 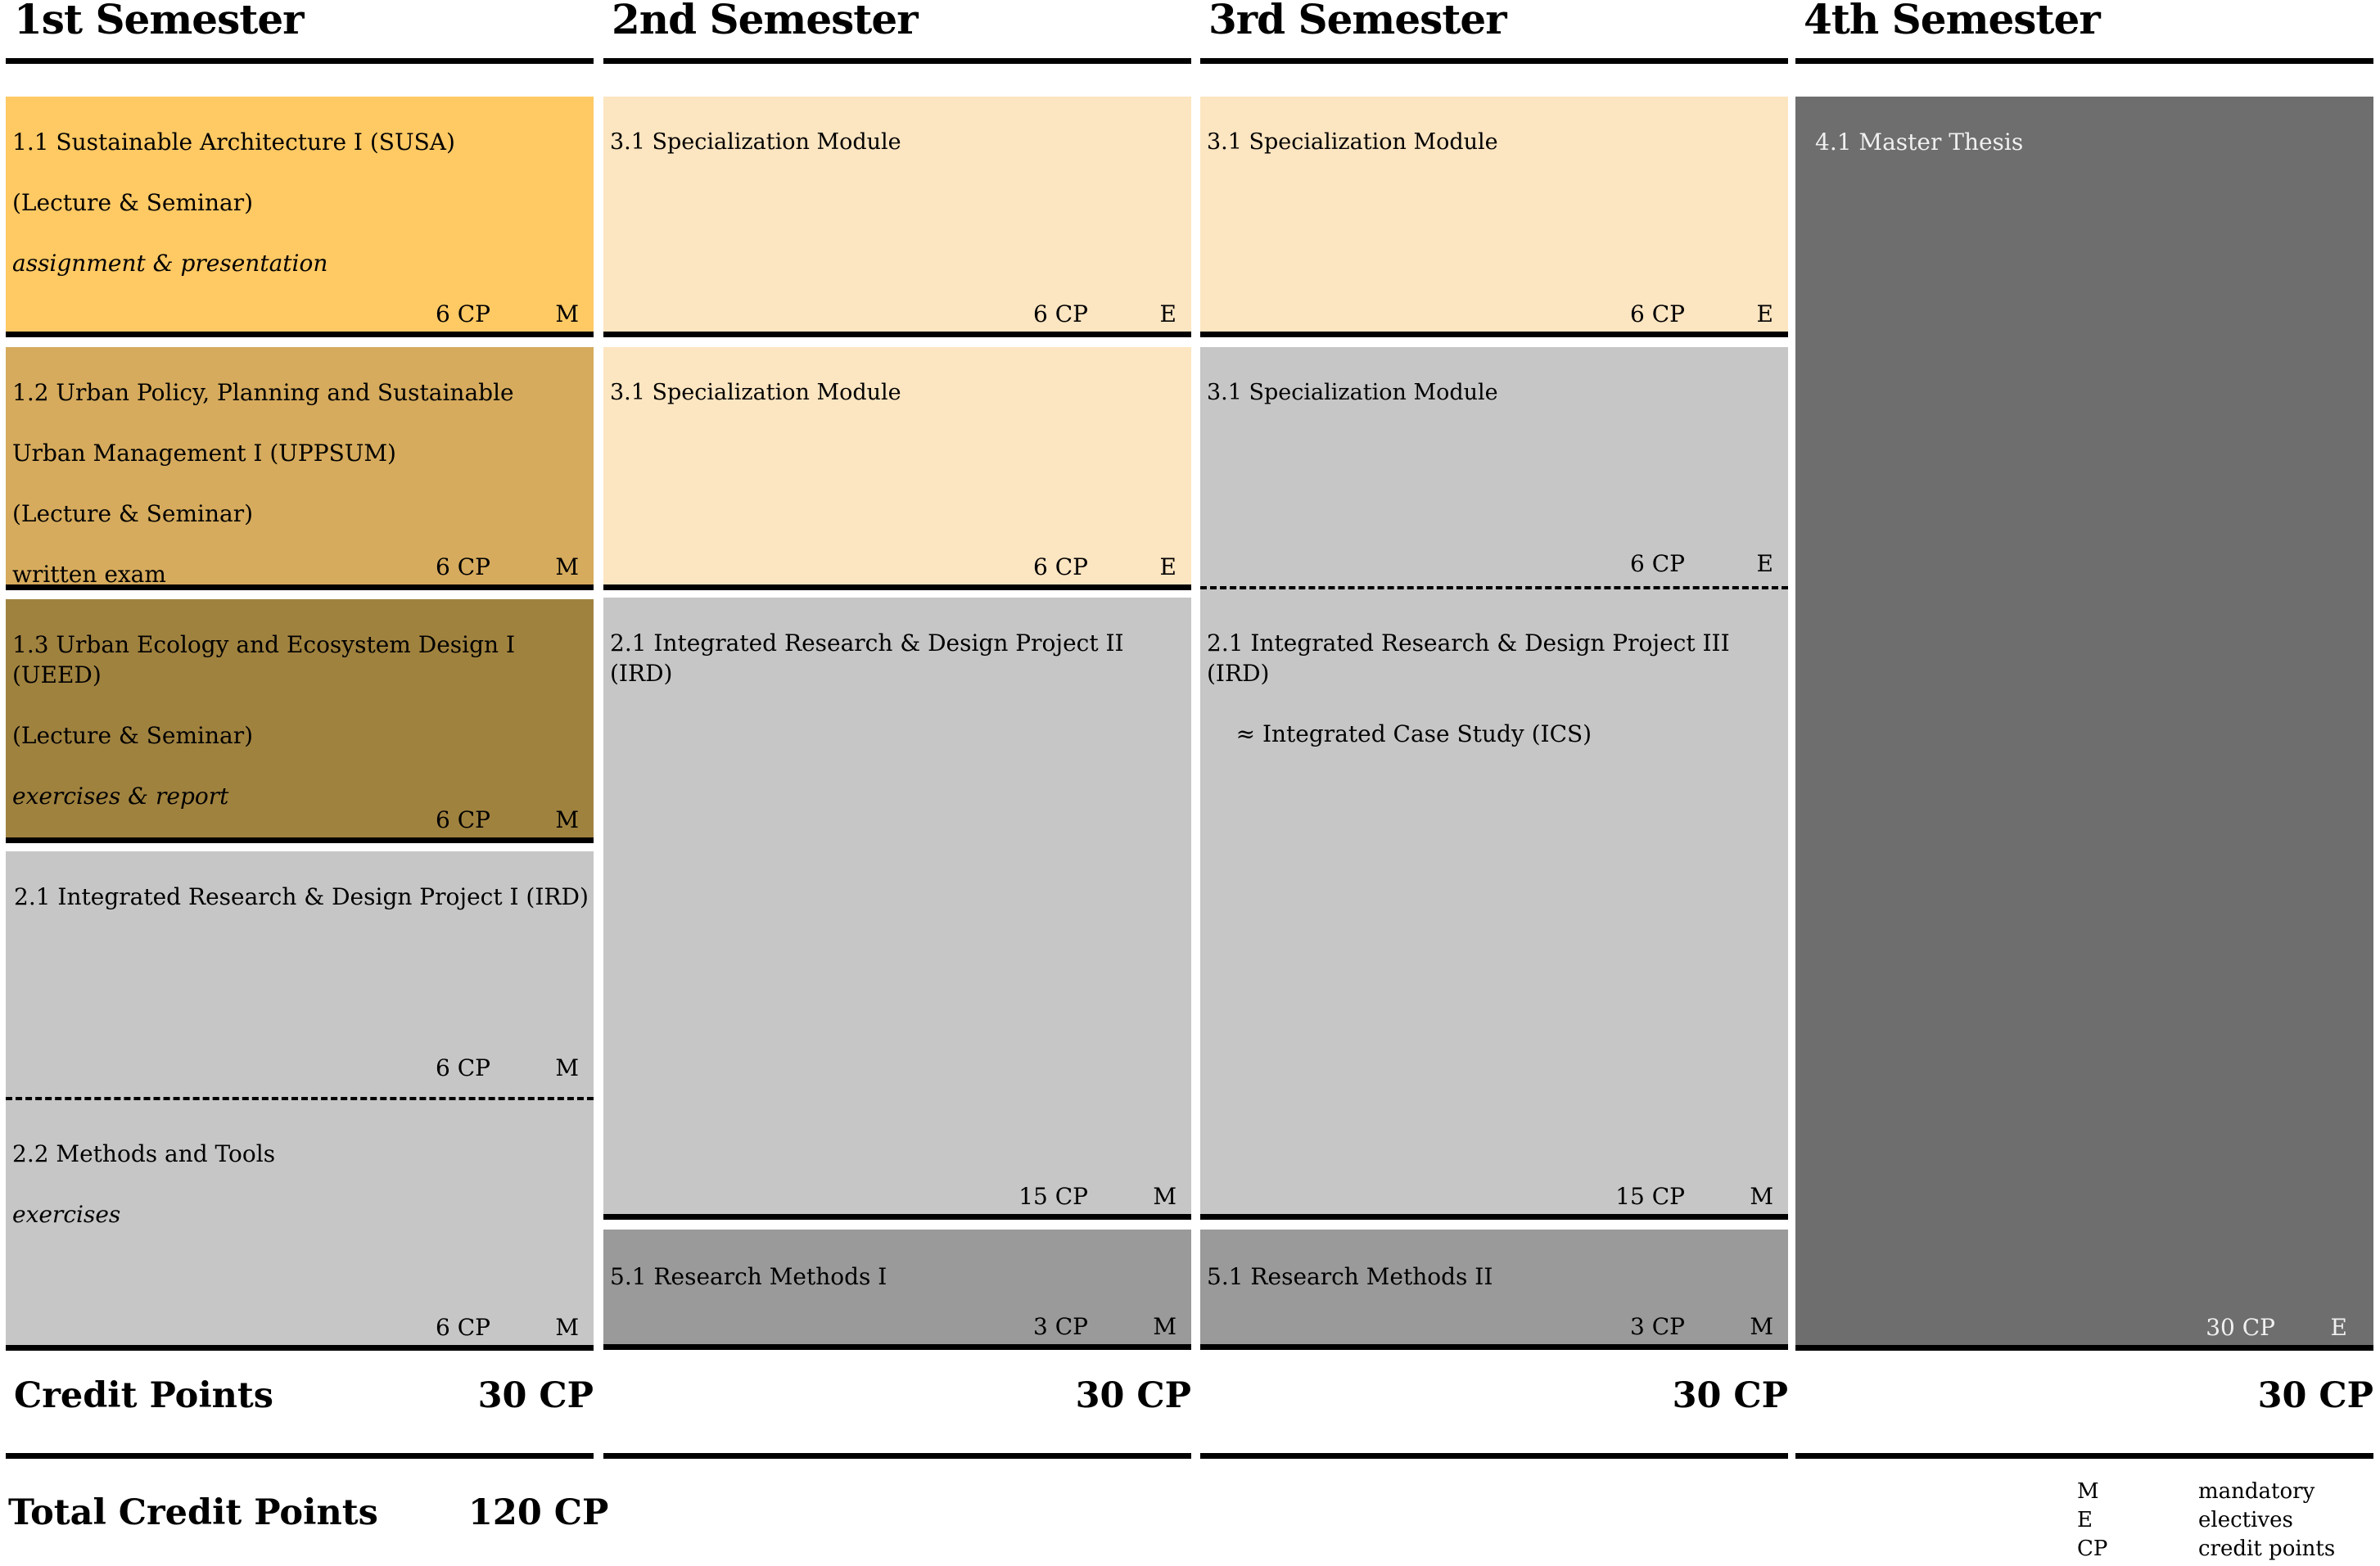 What do you see at coordinates (1053, 1196) in the screenshot?
I see `module-2nd-ird-credits: 15 CP` at bounding box center [1053, 1196].